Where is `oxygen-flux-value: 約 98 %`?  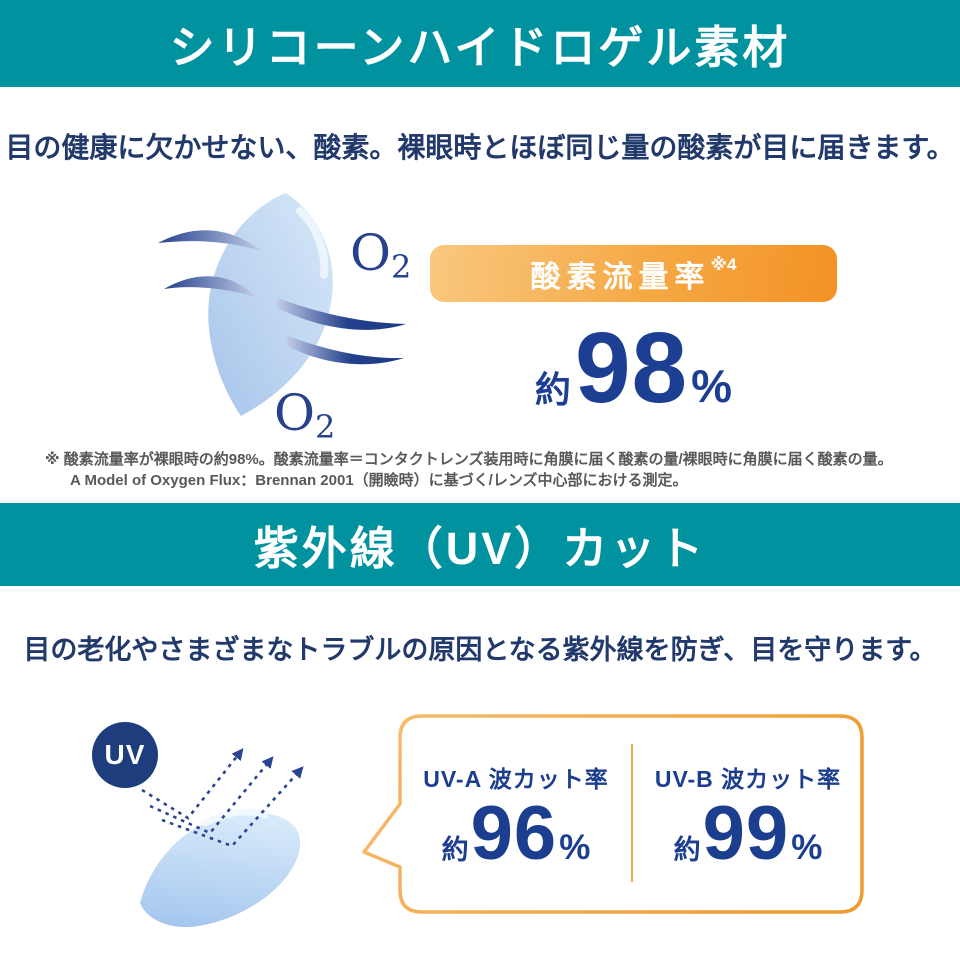 oxygen-flux-value: 約 98 % is located at coordinates (633, 374).